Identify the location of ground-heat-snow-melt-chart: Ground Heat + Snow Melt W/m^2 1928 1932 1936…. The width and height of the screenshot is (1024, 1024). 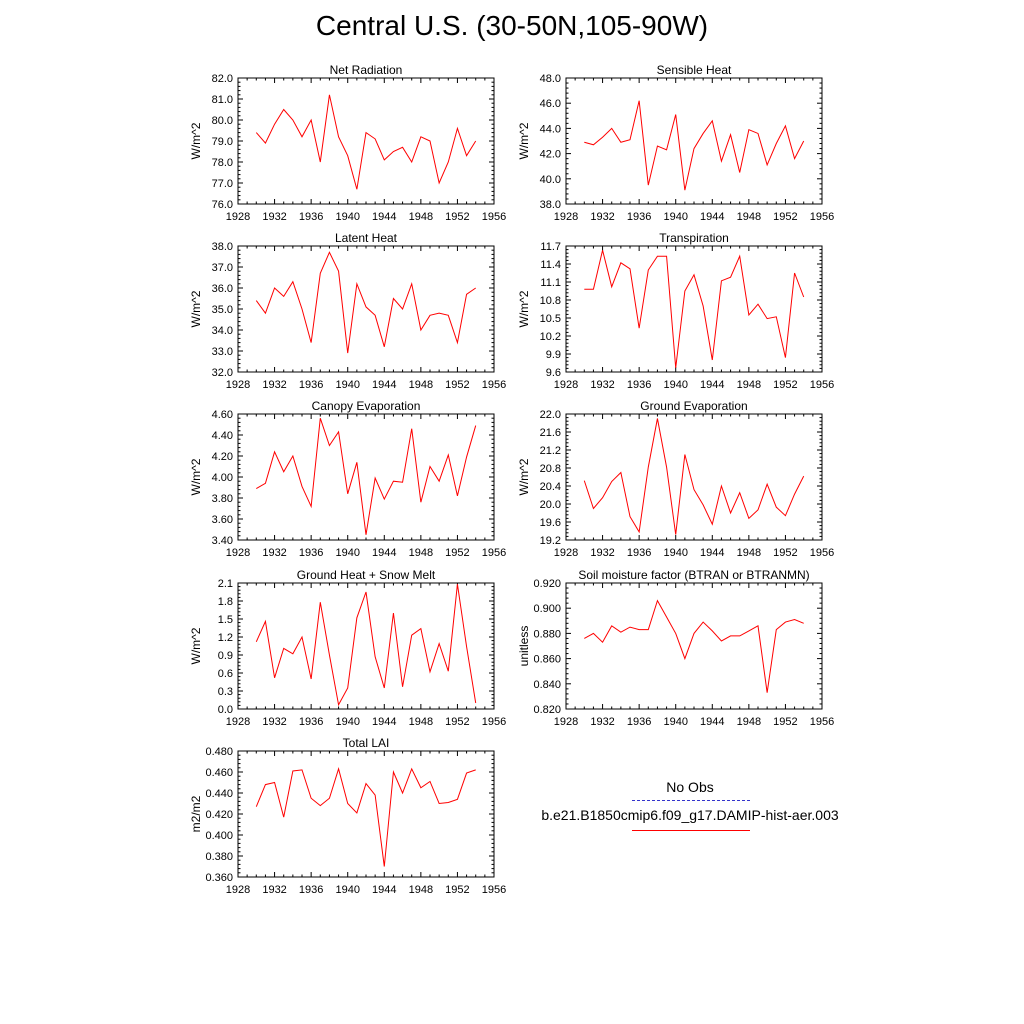
(347, 648).